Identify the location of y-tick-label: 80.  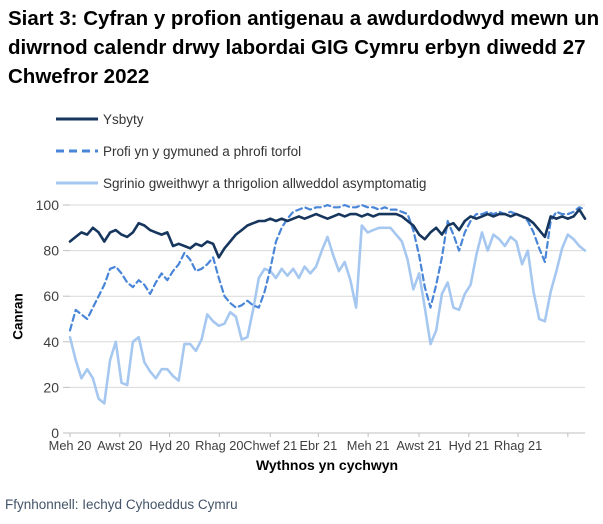
(51, 251).